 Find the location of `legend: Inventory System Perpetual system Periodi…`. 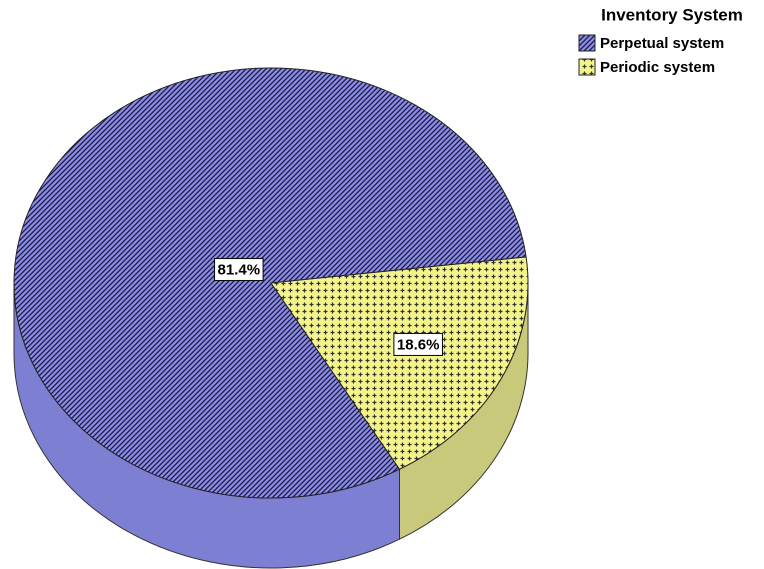

legend: Inventory System Perpetual system Periodi… is located at coordinates (660, 40).